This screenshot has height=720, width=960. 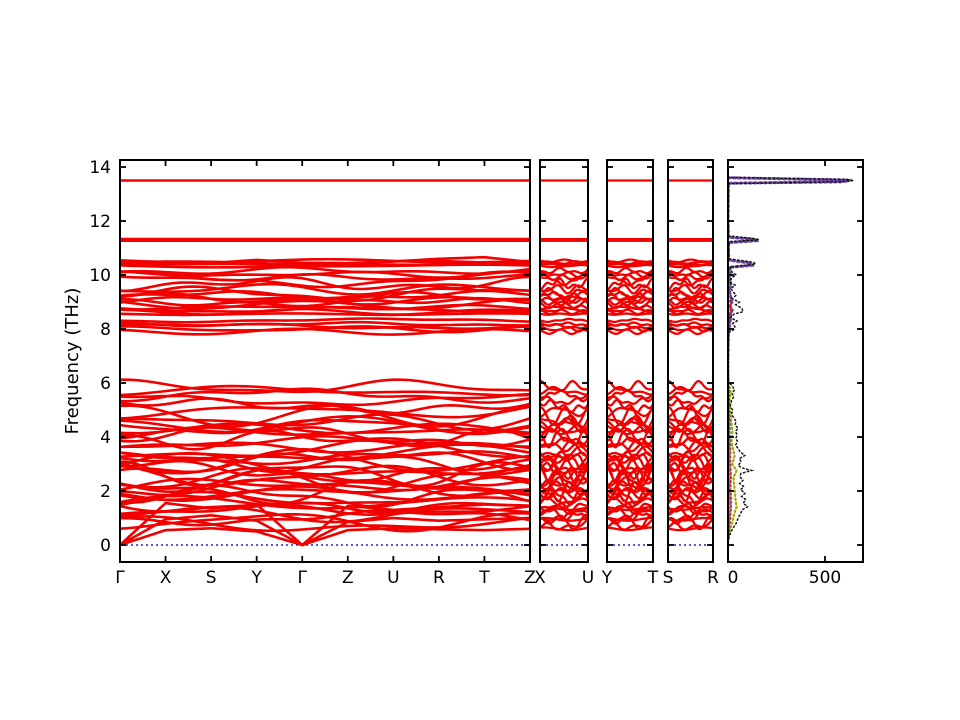 I want to click on panel-2-frame, so click(x=630, y=361).